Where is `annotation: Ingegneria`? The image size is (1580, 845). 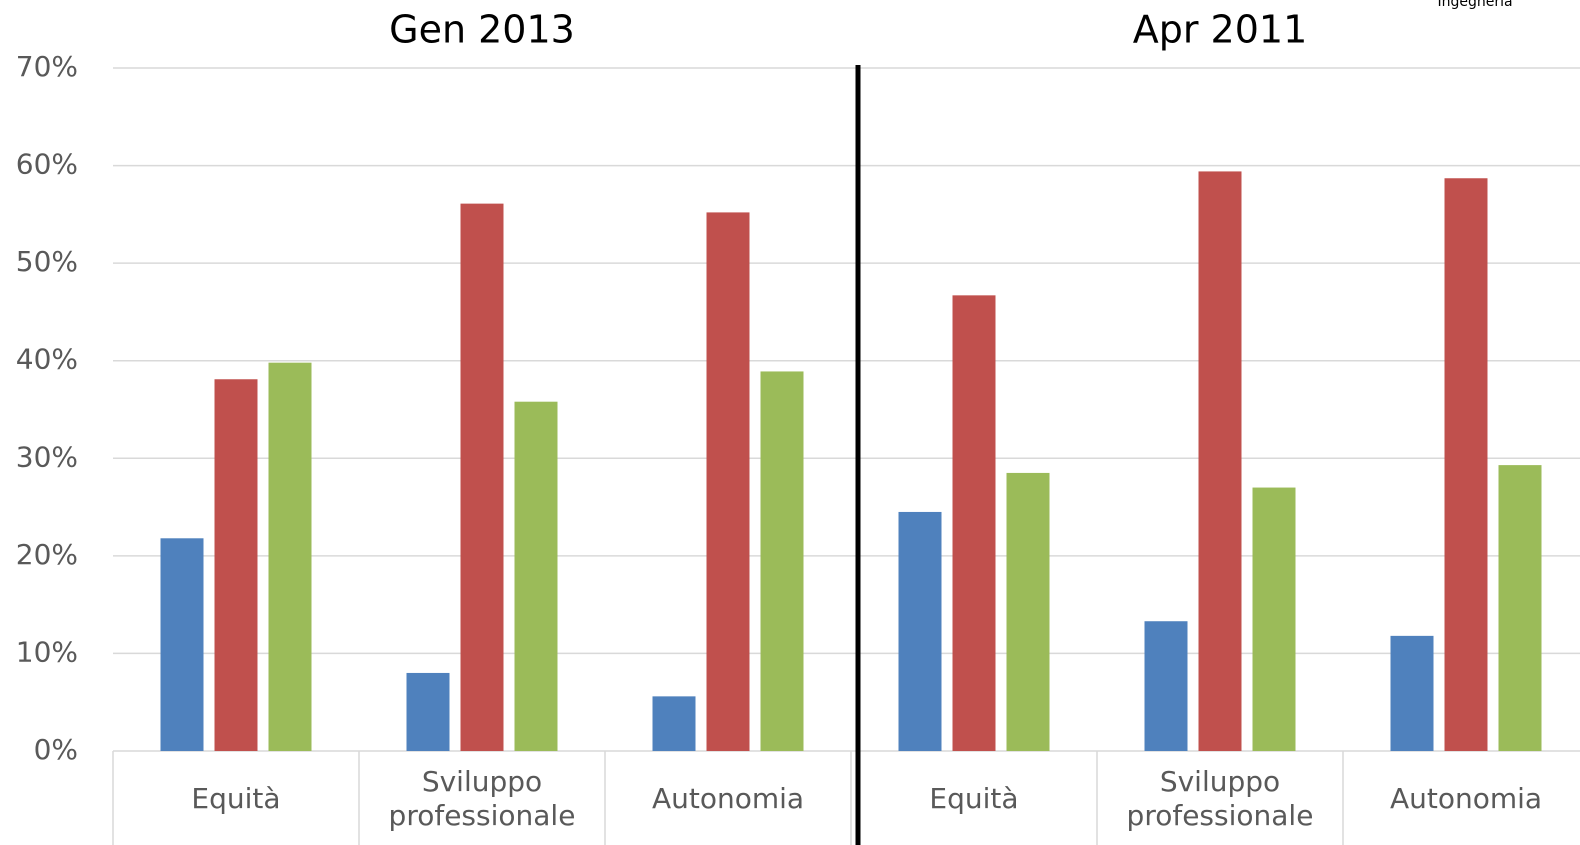
annotation: Ingegneria is located at coordinates (1474, 5).